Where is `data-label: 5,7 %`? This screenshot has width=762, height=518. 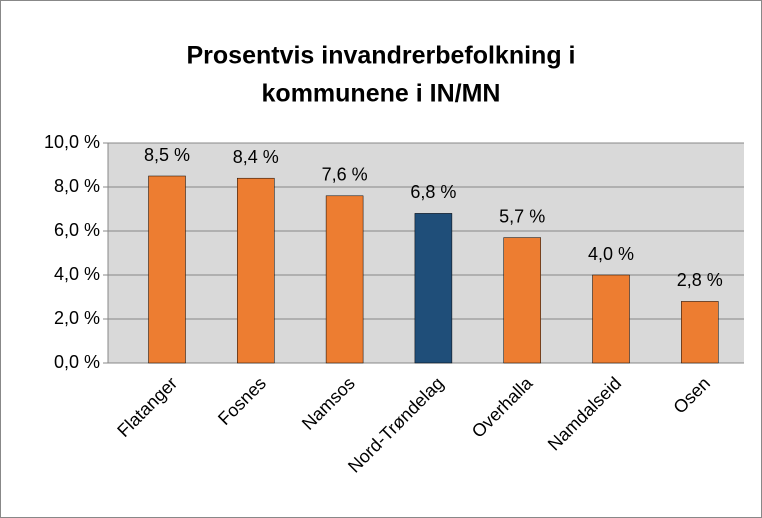
data-label: 5,7 % is located at coordinates (522, 216).